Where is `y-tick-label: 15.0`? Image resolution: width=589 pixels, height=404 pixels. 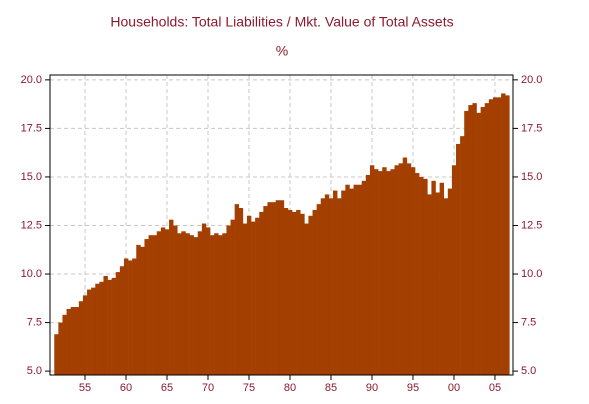 y-tick-label: 15.0 is located at coordinates (31, 177).